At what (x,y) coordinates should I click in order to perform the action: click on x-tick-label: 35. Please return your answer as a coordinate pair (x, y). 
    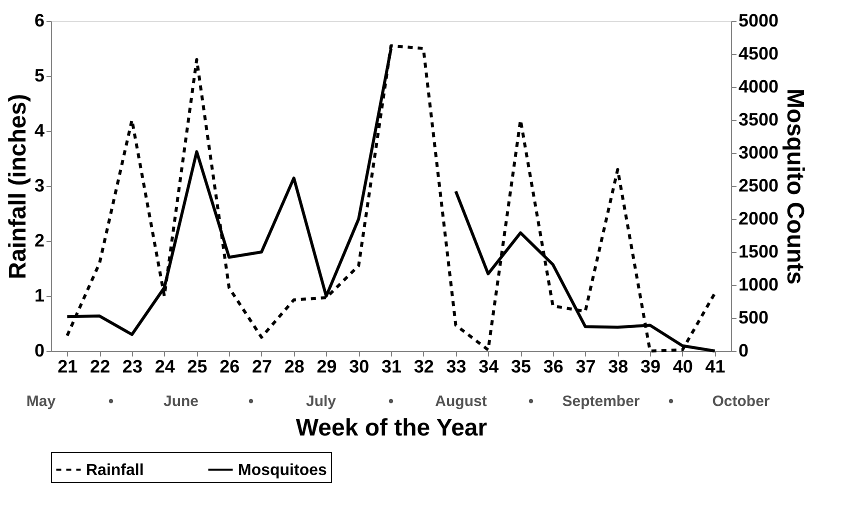
    Looking at the image, I should click on (521, 366).